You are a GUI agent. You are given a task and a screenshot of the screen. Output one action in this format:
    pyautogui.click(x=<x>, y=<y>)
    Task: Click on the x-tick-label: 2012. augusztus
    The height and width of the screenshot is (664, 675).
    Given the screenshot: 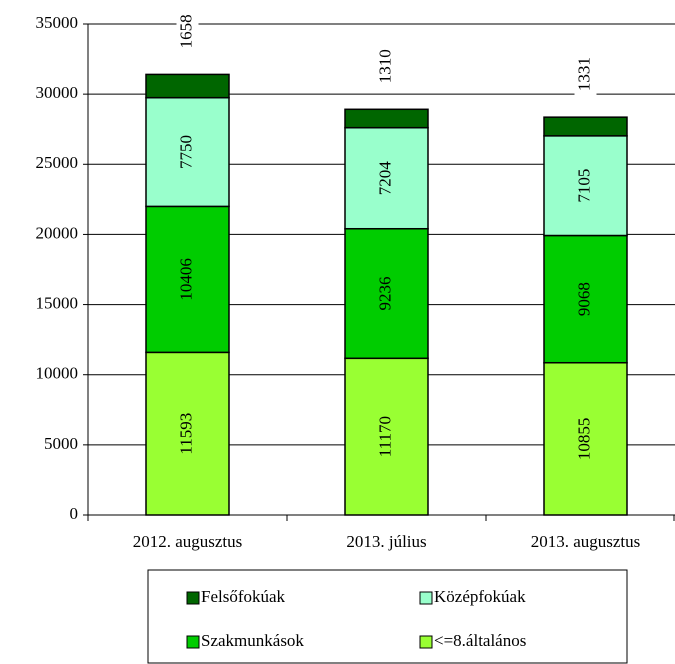 What is the action you would take?
    pyautogui.click(x=188, y=541)
    